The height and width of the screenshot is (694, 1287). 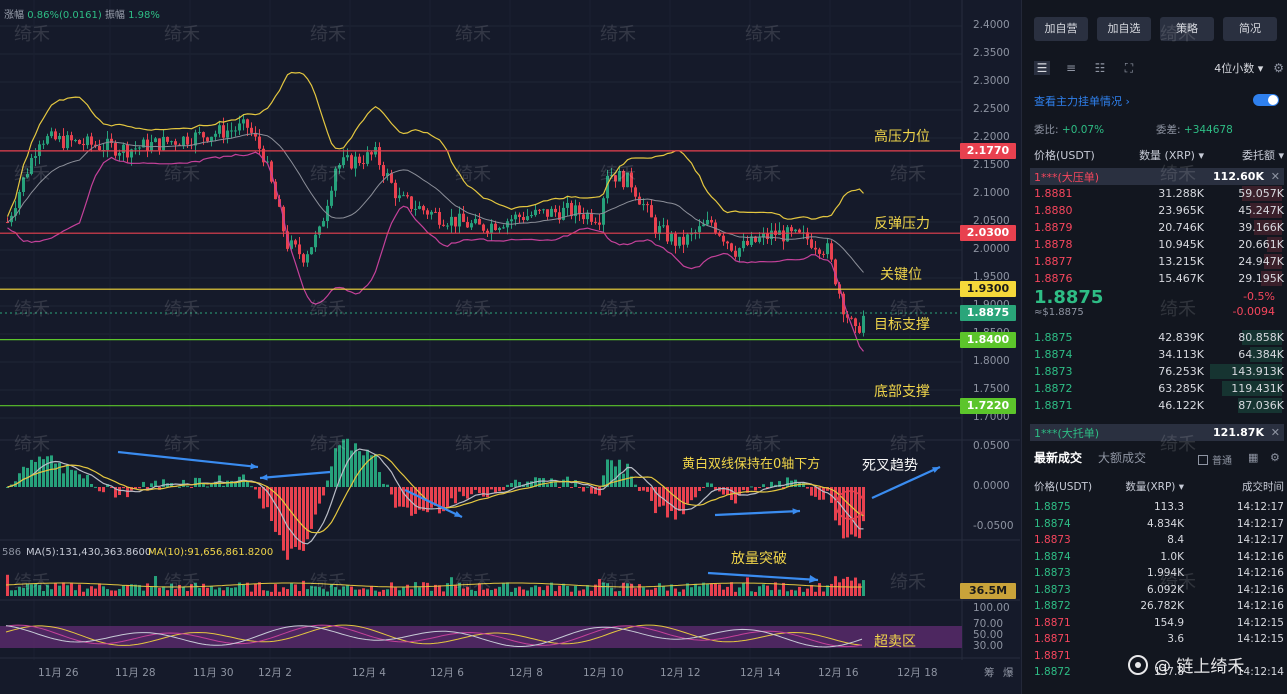 I want to click on trade-time: 14:12:16, so click(x=1260, y=573).